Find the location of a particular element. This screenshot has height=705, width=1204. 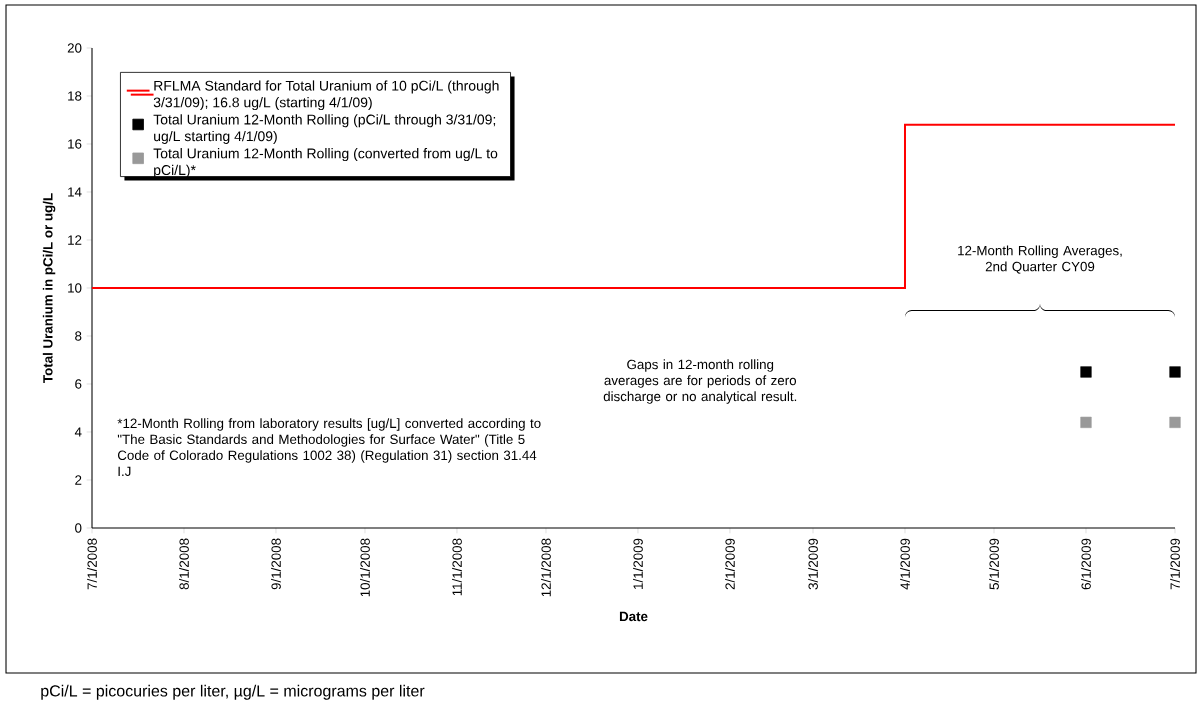

x-tick-label: 1/1/2009 is located at coordinates (638, 563).